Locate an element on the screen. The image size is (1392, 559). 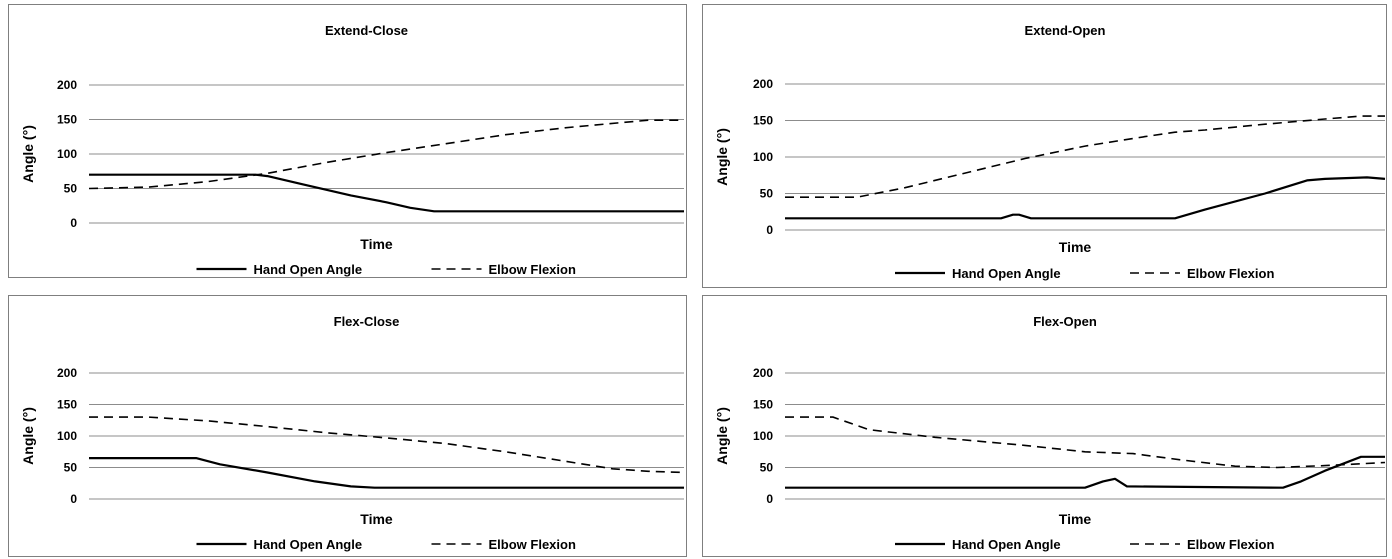
chart-title: Flex-Close is located at coordinates (367, 321).